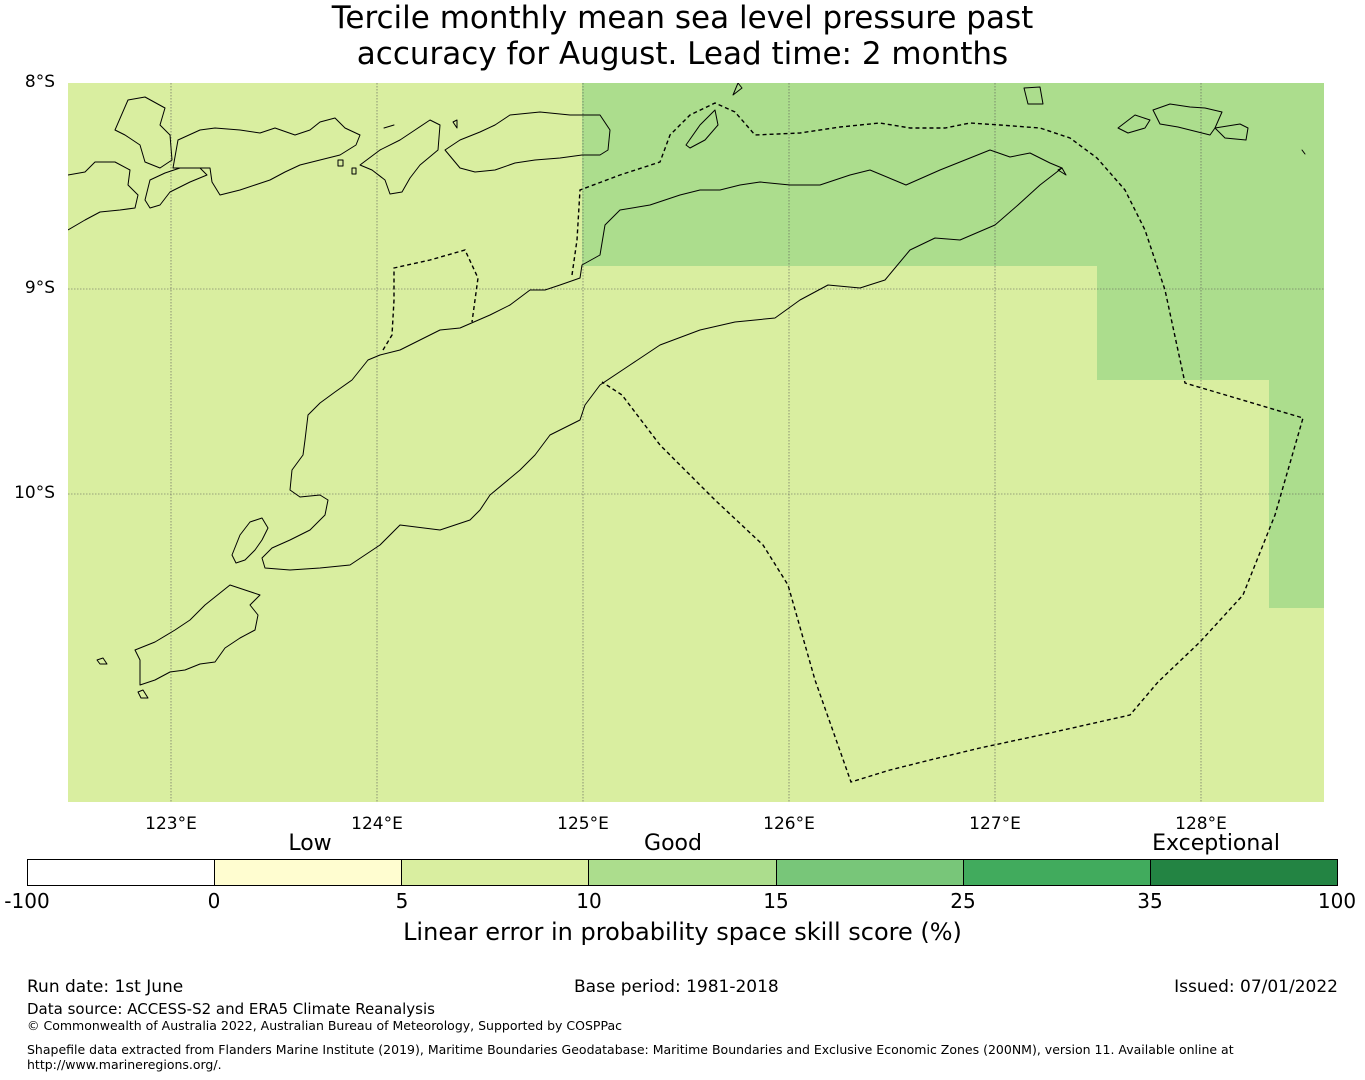 This screenshot has height=1080, width=1365. Describe the element at coordinates (676, 987) in the screenshot. I see `base-period: Base period: 1981-2018` at that location.